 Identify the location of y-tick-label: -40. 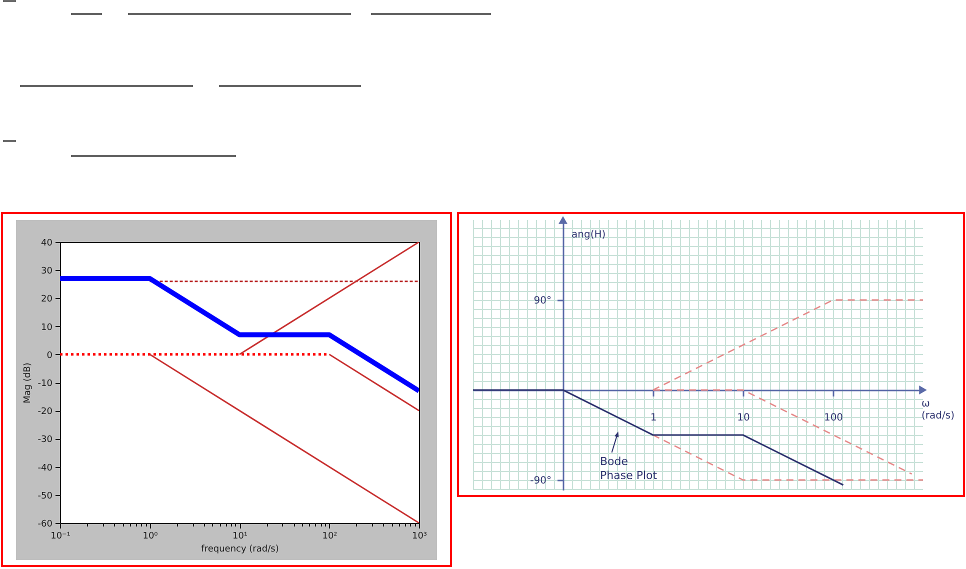
(45, 468).